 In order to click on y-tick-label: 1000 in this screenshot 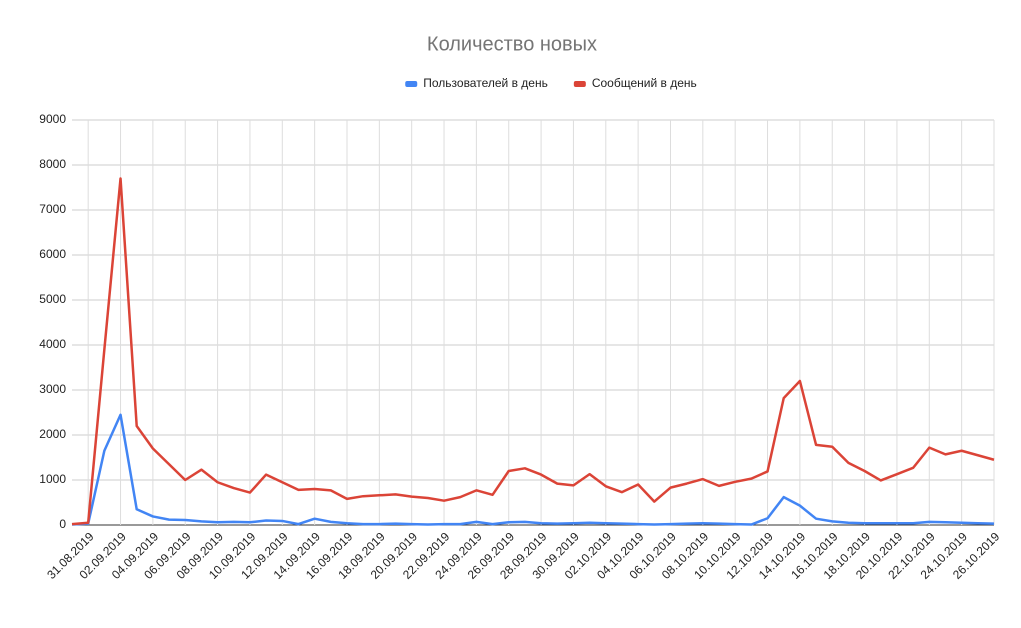, I will do `click(52, 479)`.